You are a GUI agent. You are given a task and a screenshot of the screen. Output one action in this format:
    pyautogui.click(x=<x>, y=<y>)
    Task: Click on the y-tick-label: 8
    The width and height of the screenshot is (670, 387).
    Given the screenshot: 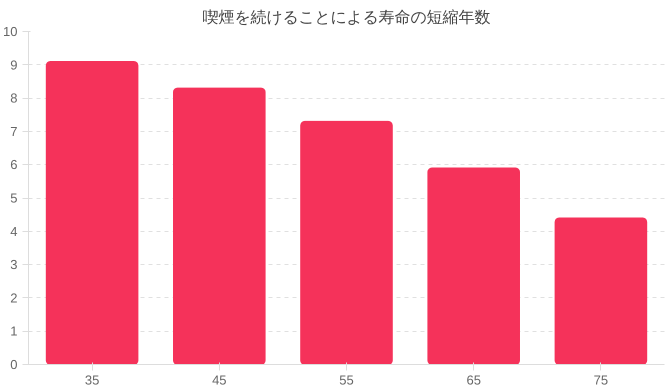 What is the action you would take?
    pyautogui.click(x=14, y=98)
    